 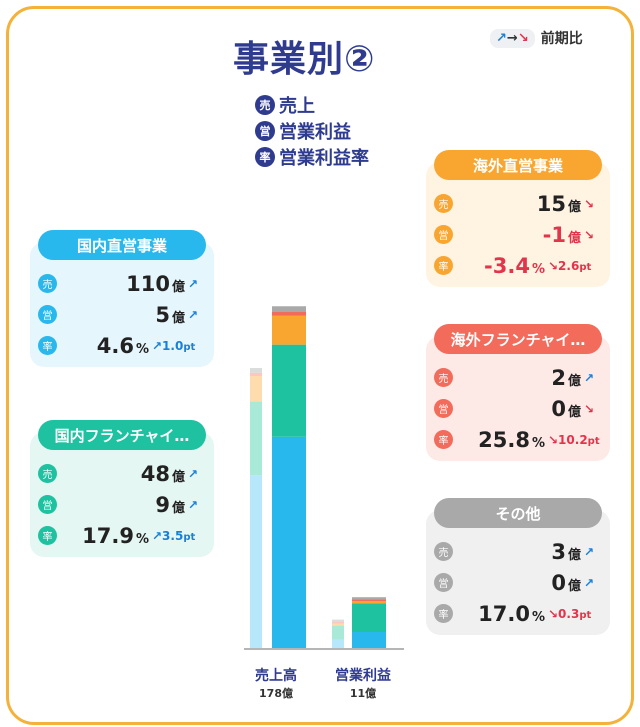 I want to click on segment-title: 国内直営事業, so click(x=122, y=245).